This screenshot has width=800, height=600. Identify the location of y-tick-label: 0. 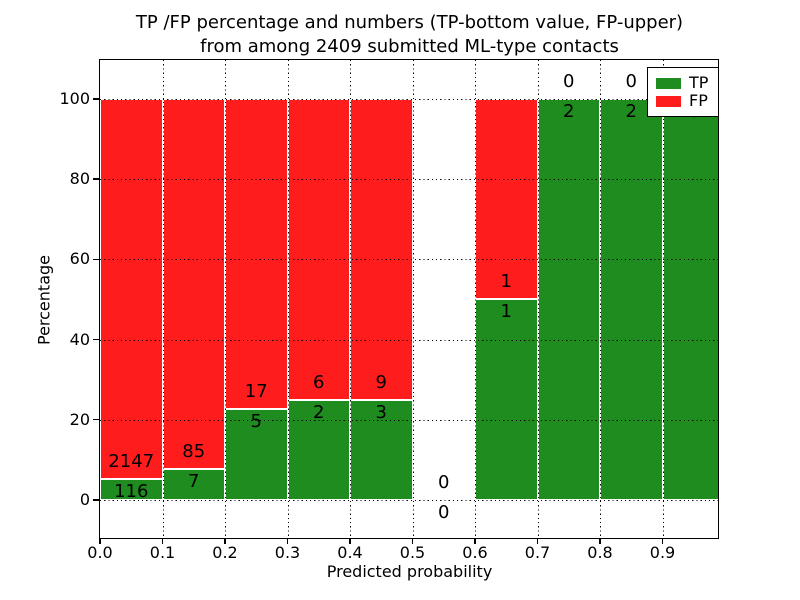
(84, 499).